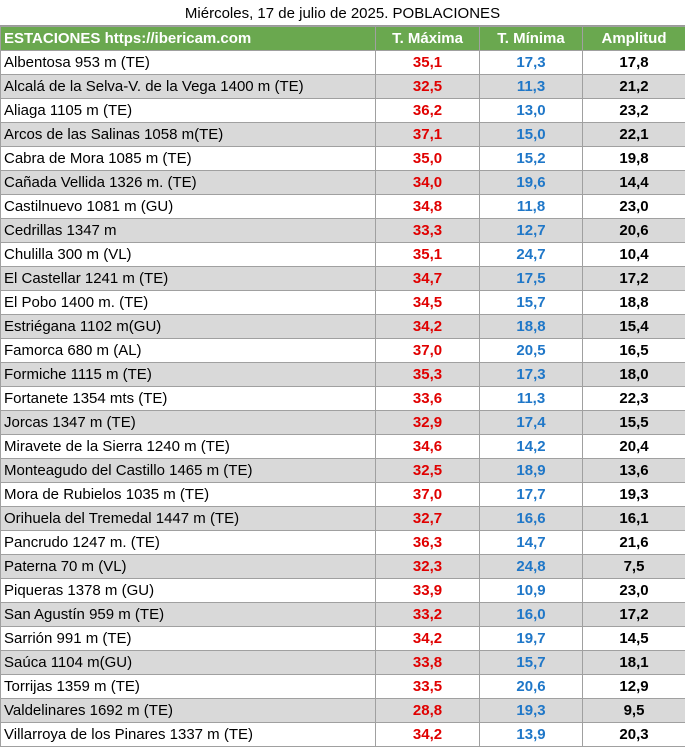 The image size is (685, 750). I want to click on min-temp-cell: 16,0, so click(531, 614).